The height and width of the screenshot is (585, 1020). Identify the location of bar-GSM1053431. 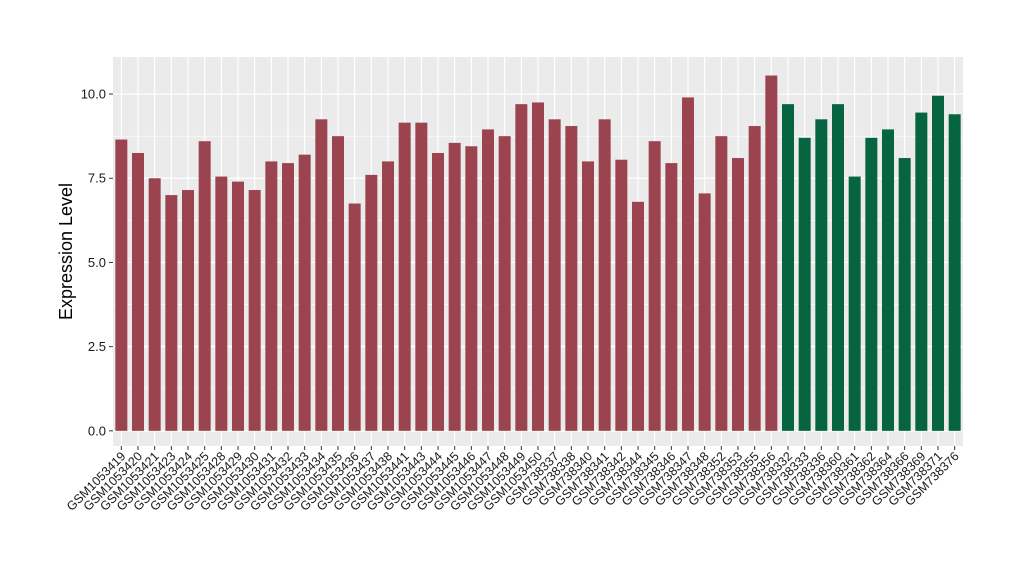
(271, 296).